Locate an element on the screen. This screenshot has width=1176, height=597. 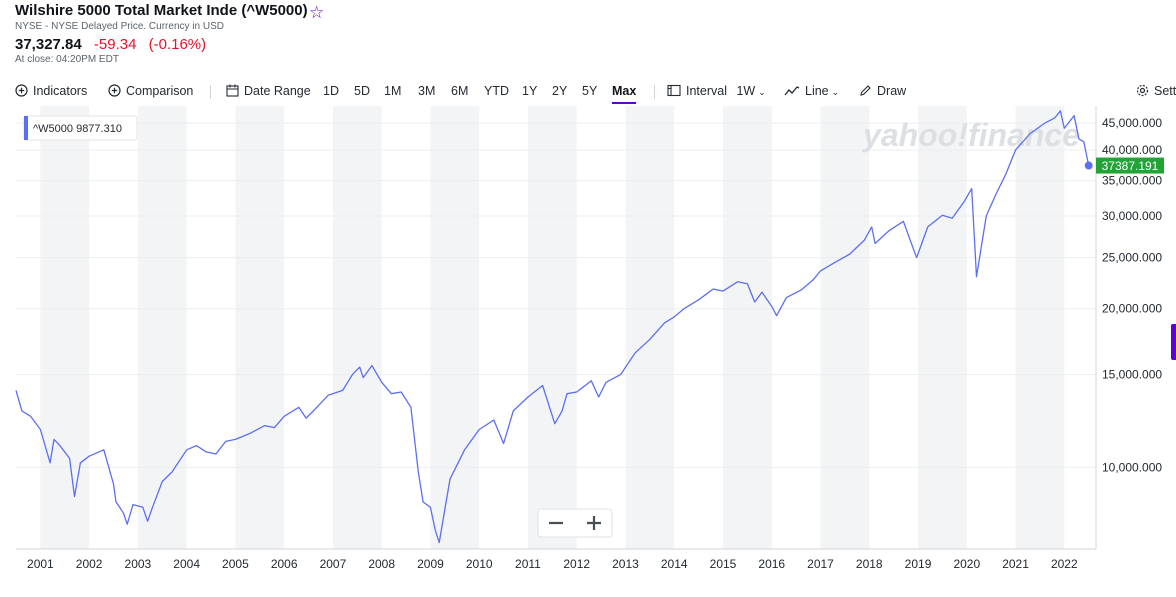
settings-label: Settings is located at coordinates (1165, 91).